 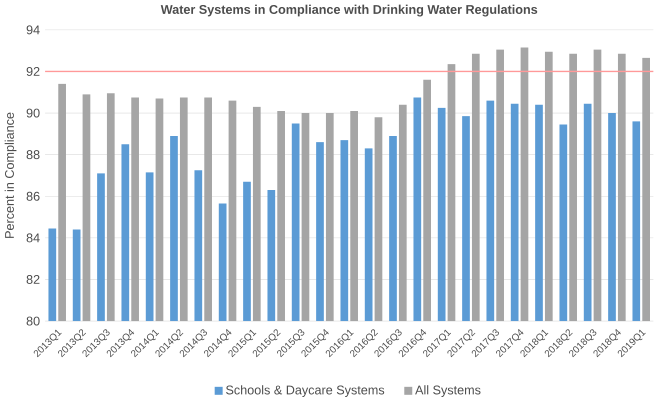 What do you see at coordinates (33, 113) in the screenshot?
I see `y-tick-label: 90` at bounding box center [33, 113].